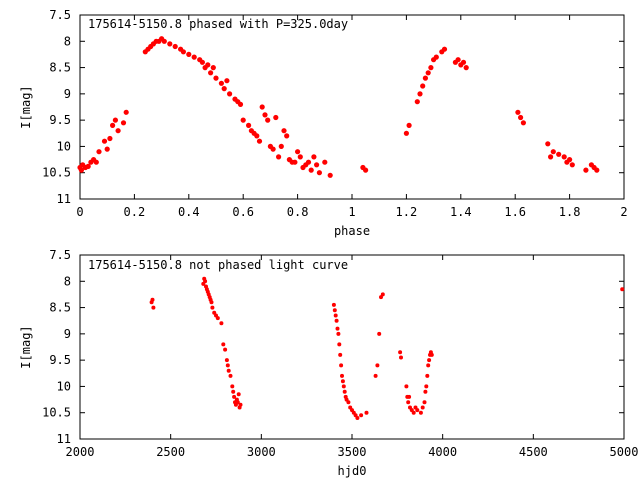 This screenshot has height=480, width=640. I want to click on y-tick-label: 9, so click(67, 334).